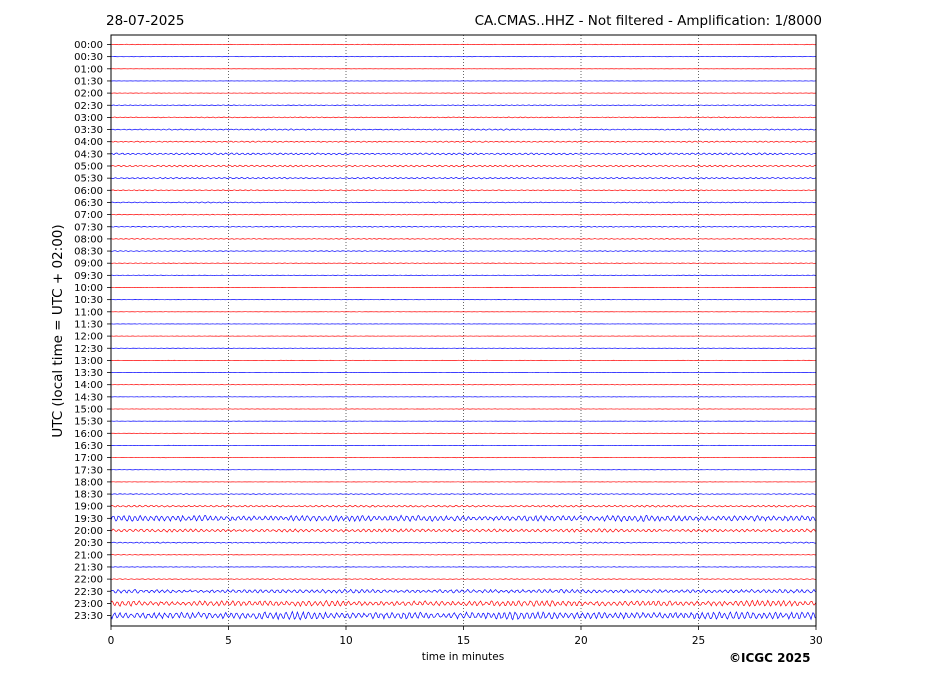  I want to click on trace-04:00, so click(463, 141).